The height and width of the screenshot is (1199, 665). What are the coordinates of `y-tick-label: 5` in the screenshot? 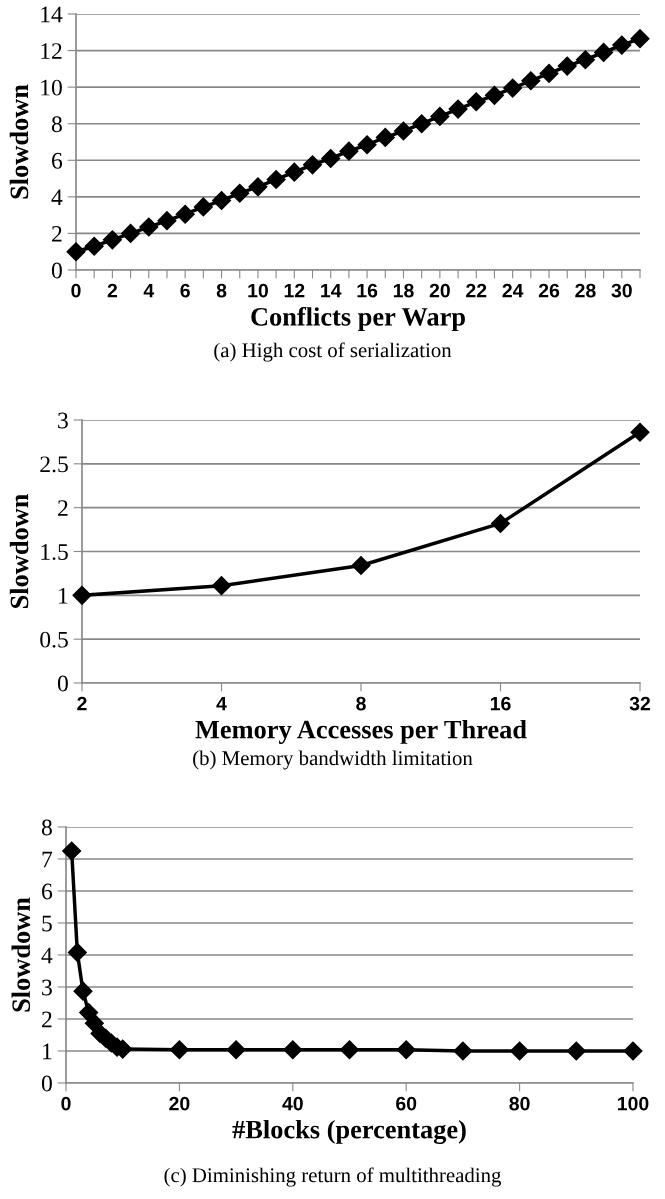 It's located at (47, 923).